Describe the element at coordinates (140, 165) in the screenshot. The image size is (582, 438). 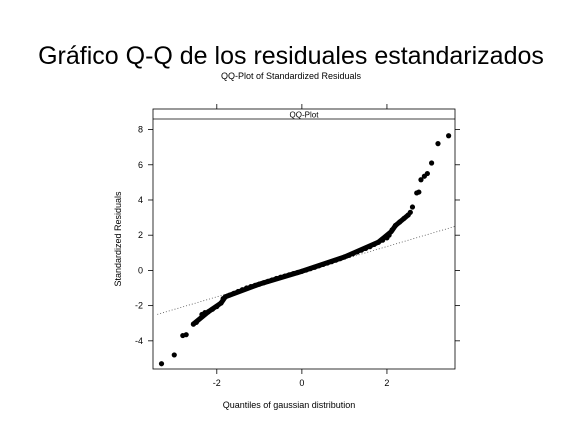
I see `y-tick-label: 6` at that location.